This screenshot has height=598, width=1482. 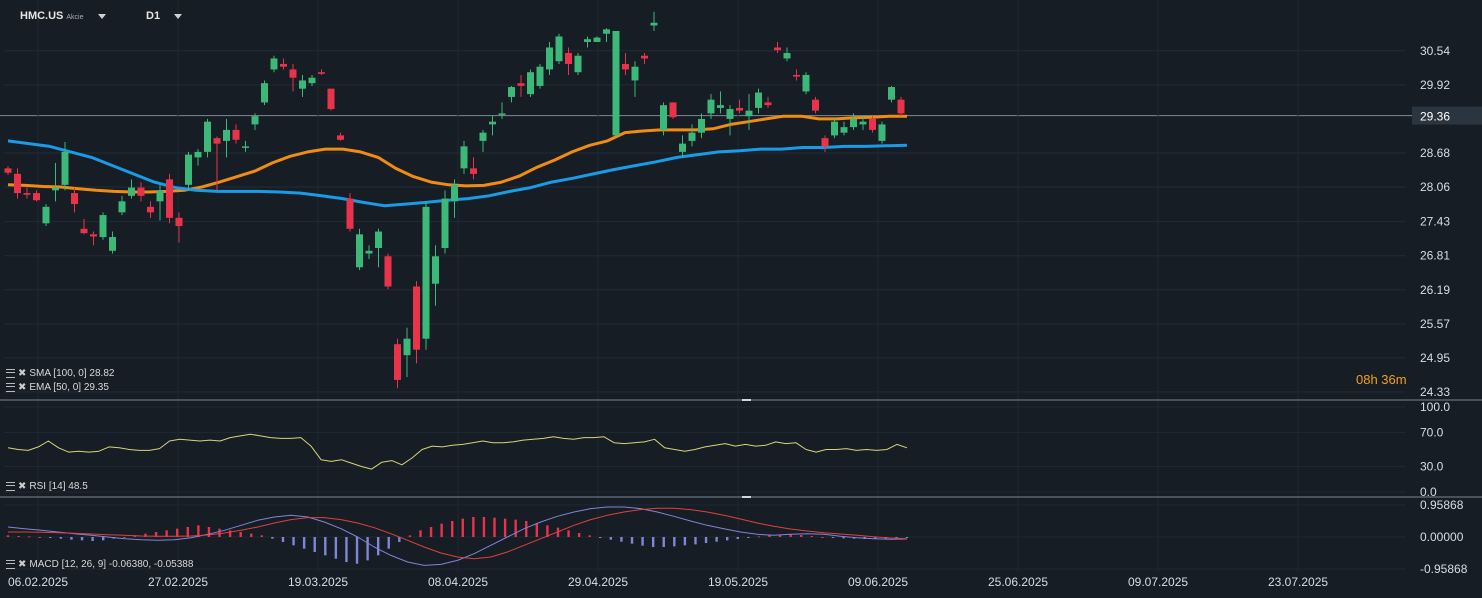 I want to click on symbol-selector: HMC.US Akcie, so click(x=52, y=16).